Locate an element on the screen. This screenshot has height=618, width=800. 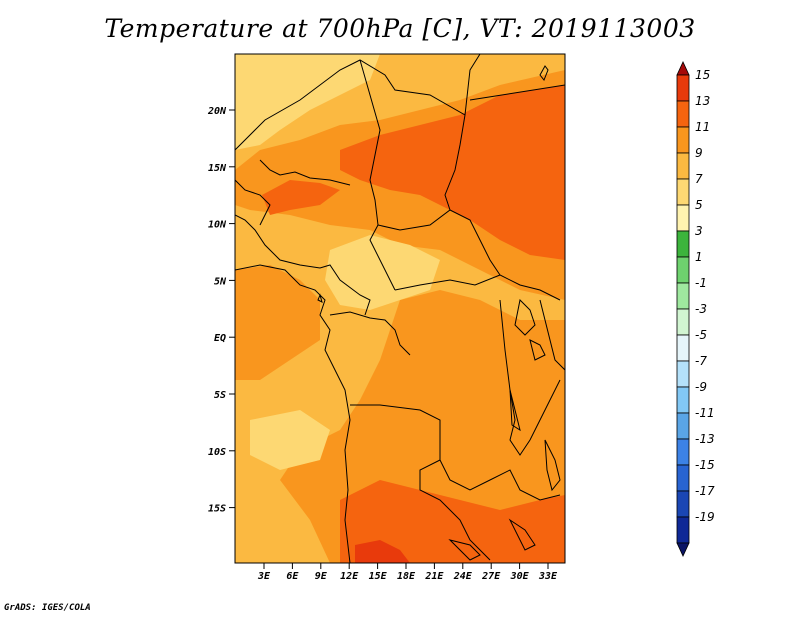
colorbar-label: -3 is located at coordinates (701, 309).